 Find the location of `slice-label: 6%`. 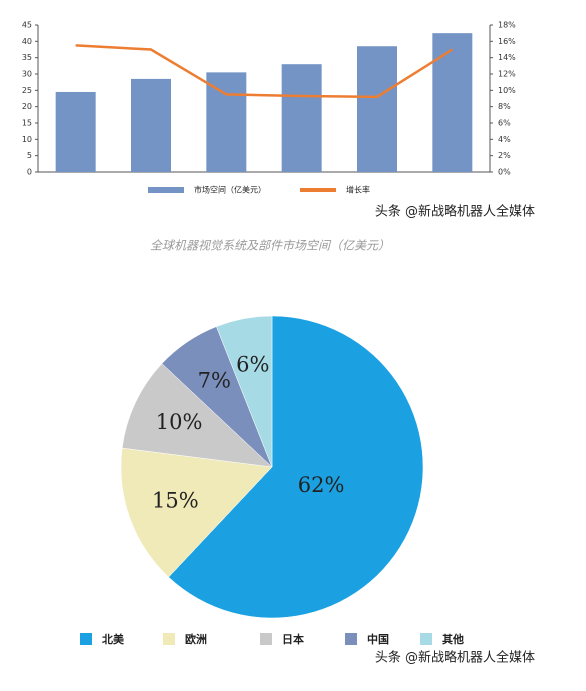

slice-label: 6% is located at coordinates (252, 365).